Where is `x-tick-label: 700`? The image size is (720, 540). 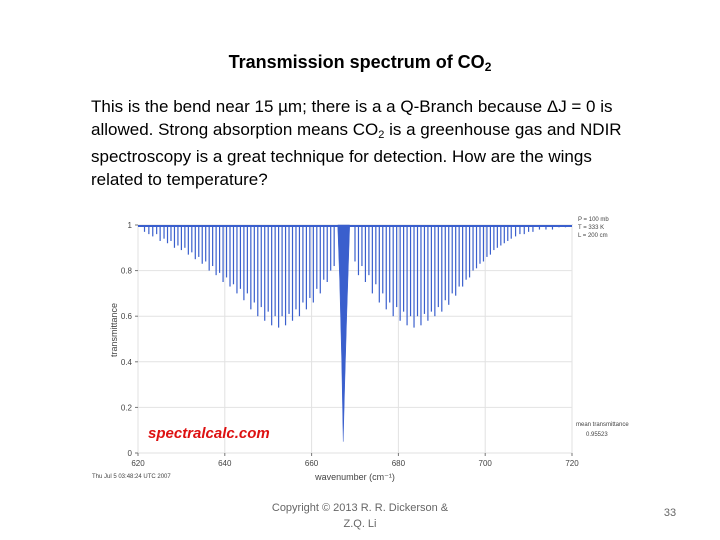 x-tick-label: 700 is located at coordinates (486, 463).